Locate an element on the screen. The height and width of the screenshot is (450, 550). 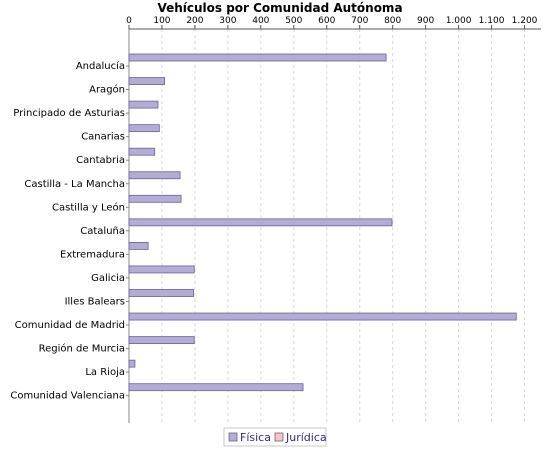
category-label: Illes Balears is located at coordinates (95, 302).